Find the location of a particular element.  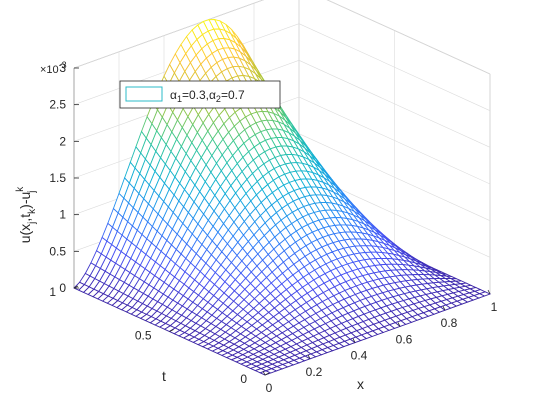

z-tick-label: 1.5 is located at coordinates (57, 178).